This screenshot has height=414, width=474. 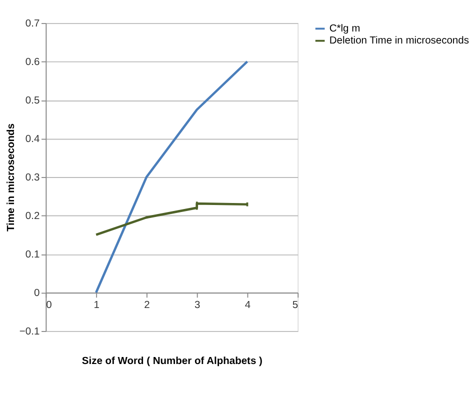 What do you see at coordinates (172, 362) in the screenshot?
I see `x-axis-title: Size of Word ( Number of Alphabets )` at bounding box center [172, 362].